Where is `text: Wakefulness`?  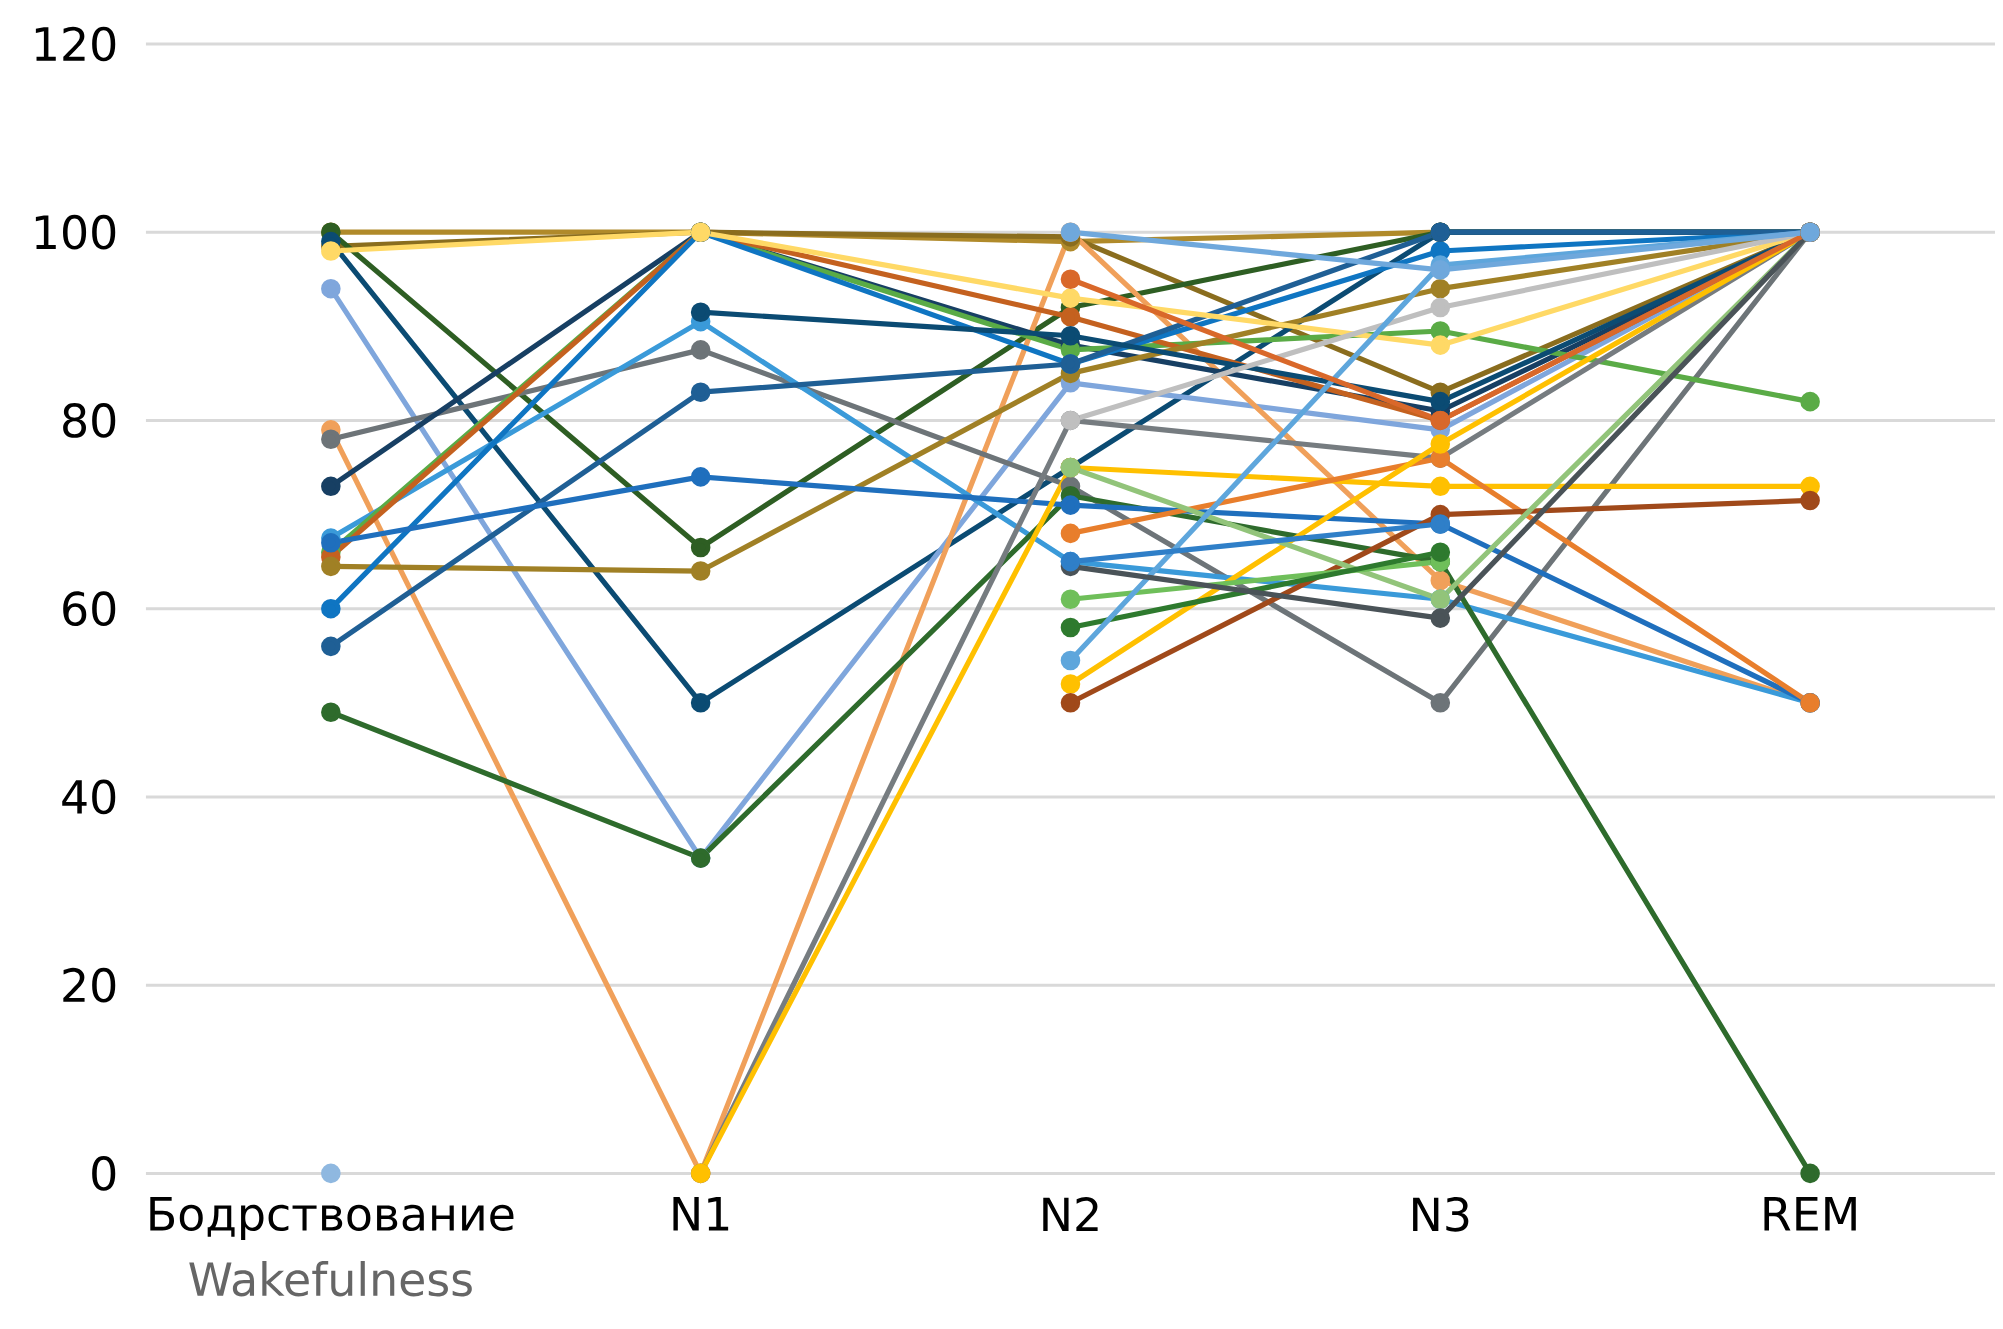 text: Wakefulness is located at coordinates (330, 1278).